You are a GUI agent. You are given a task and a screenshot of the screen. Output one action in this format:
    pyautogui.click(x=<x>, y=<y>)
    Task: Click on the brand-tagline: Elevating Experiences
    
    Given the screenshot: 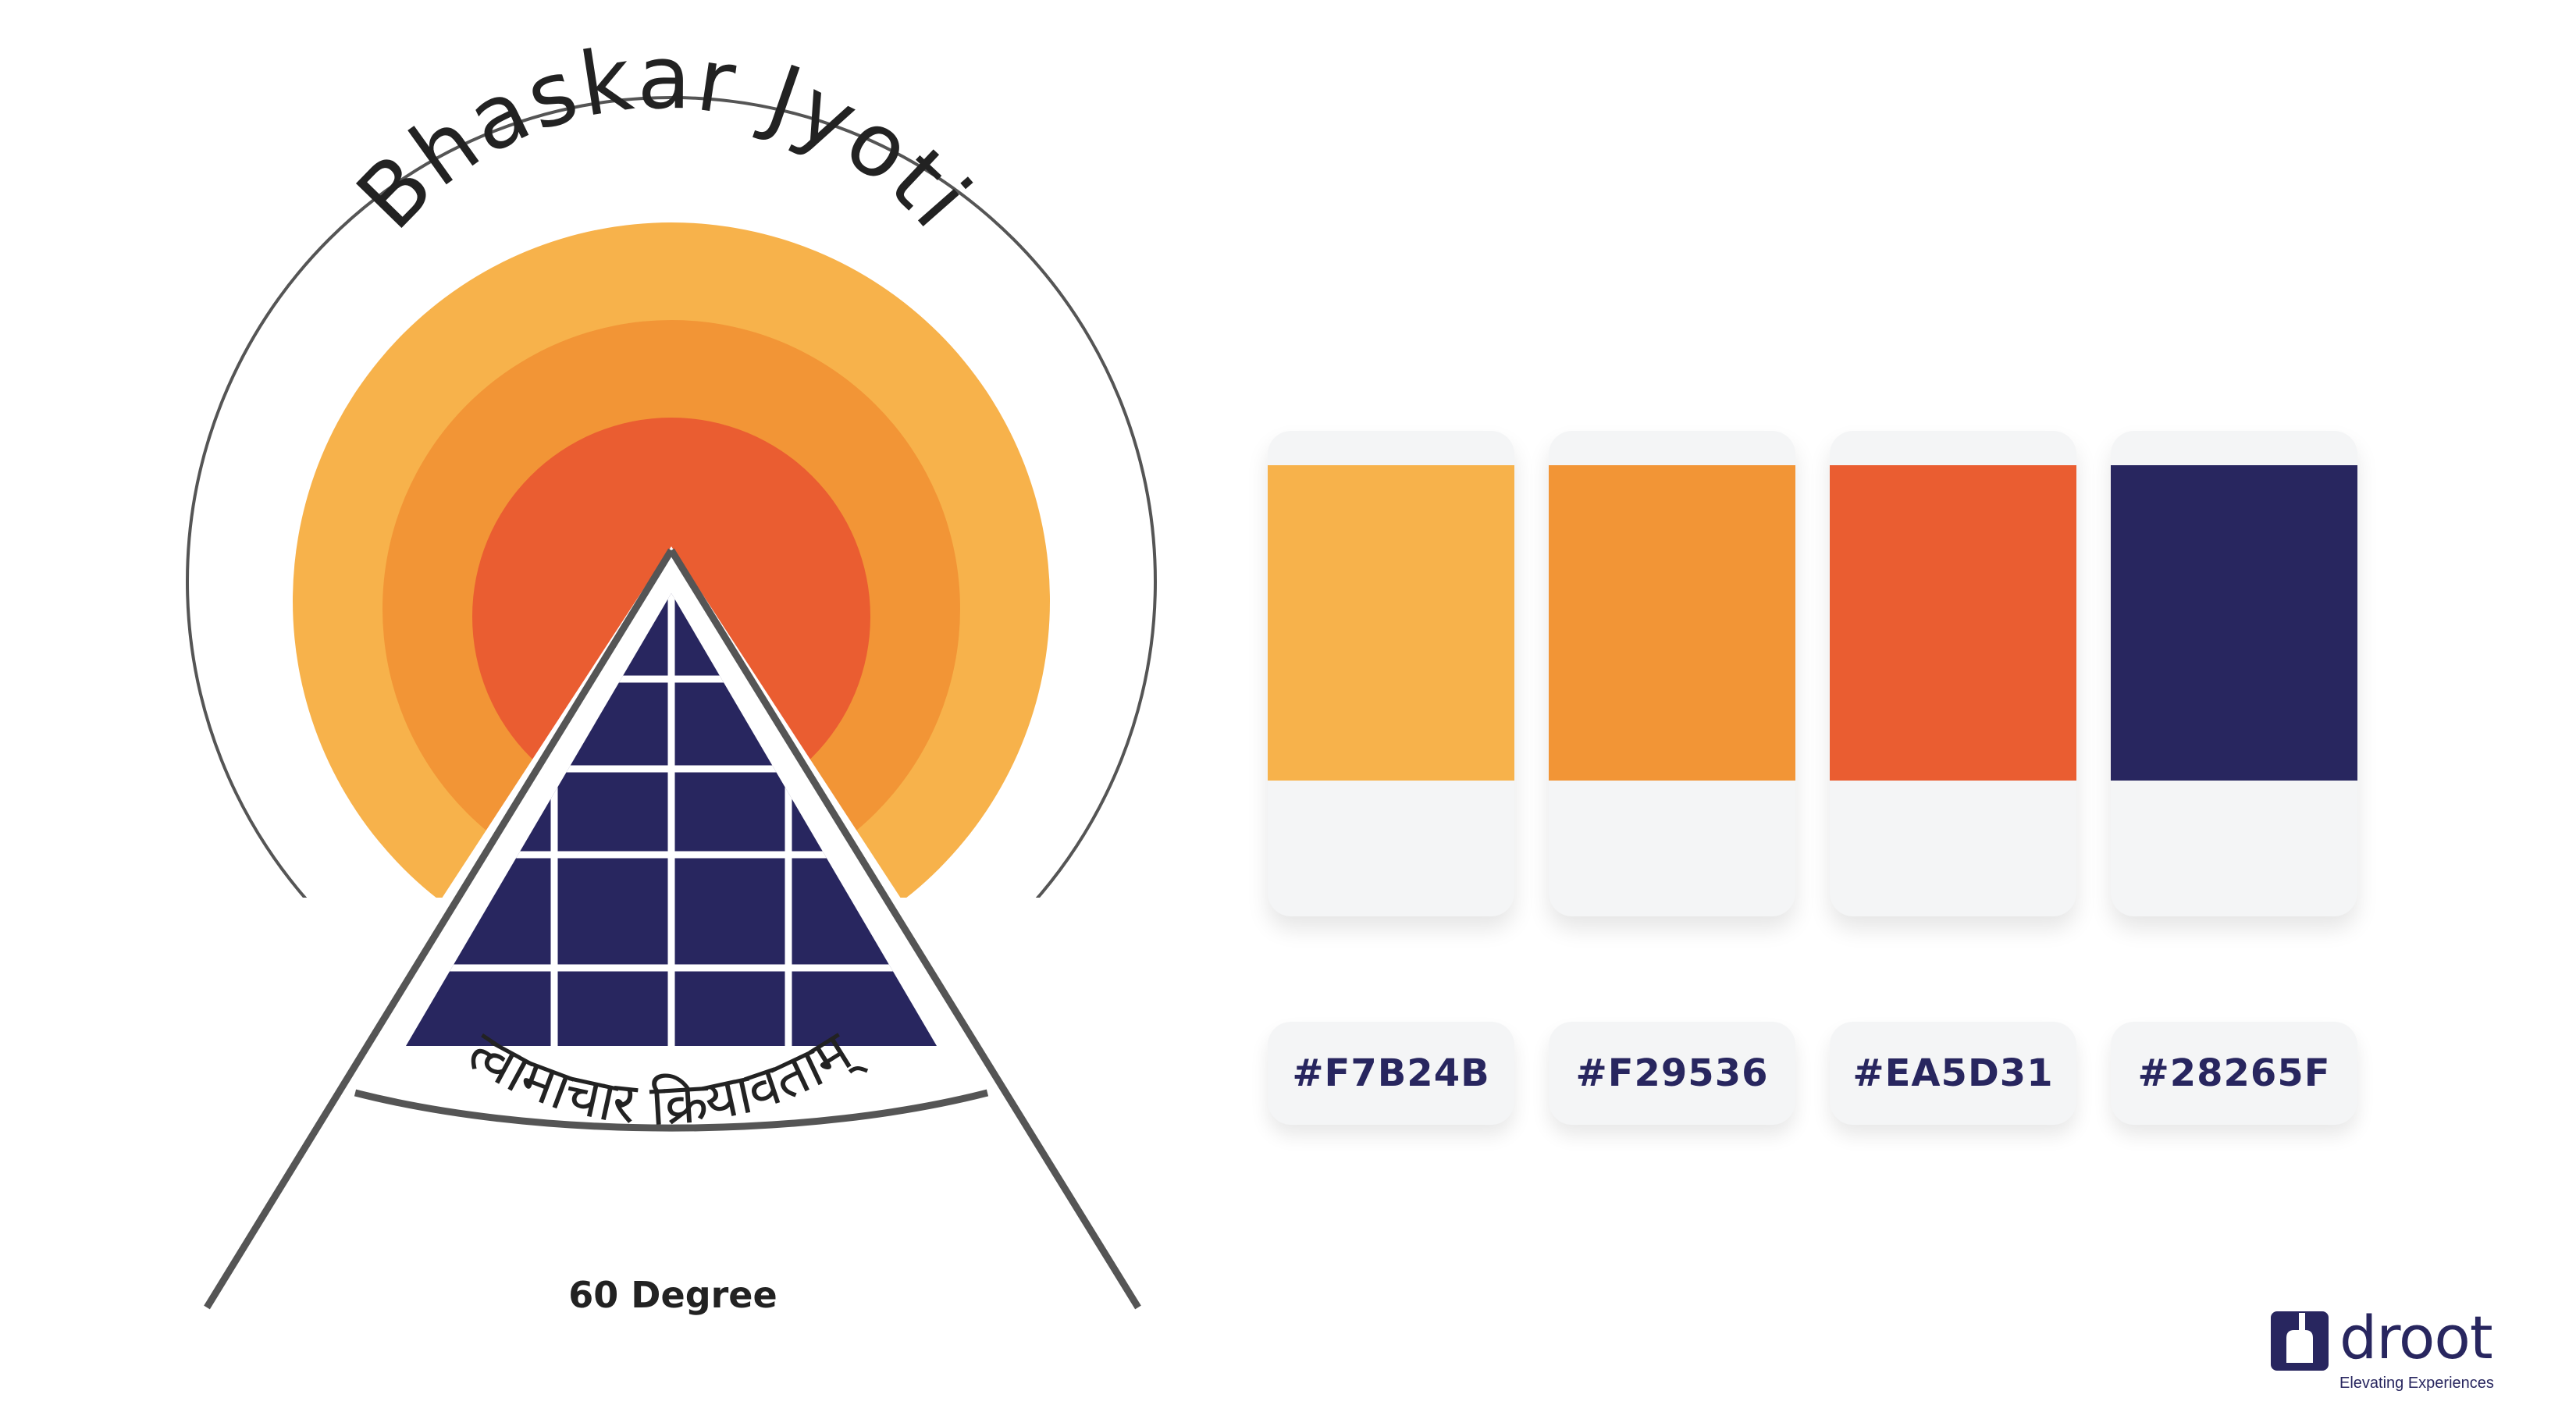 What is the action you would take?
    pyautogui.click(x=2416, y=1383)
    